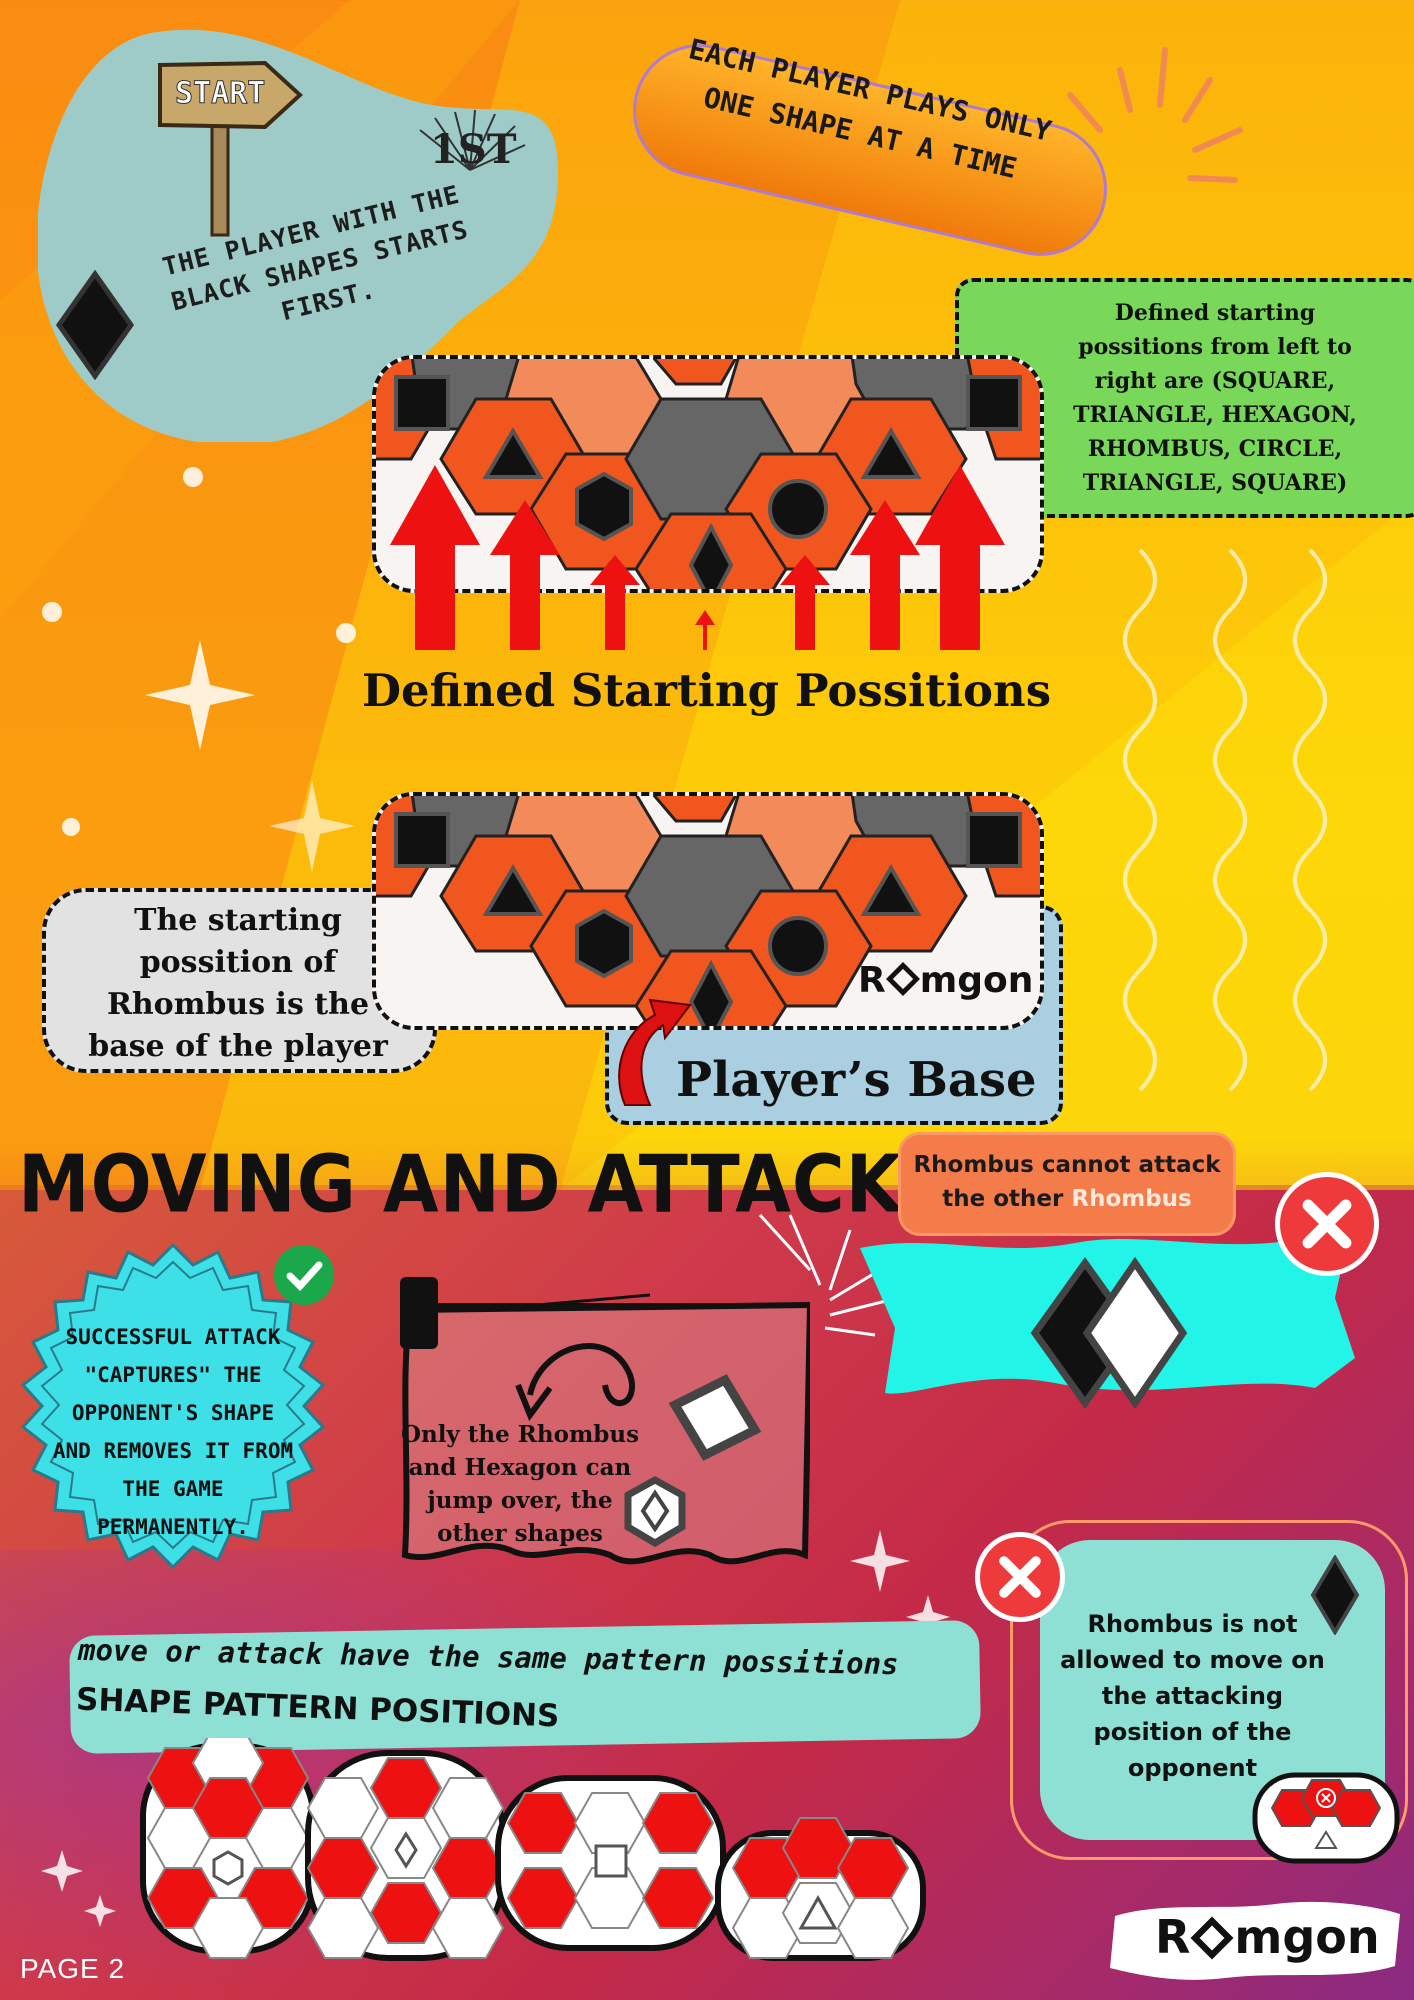 The image size is (1414, 2000). Describe the element at coordinates (1255, 1940) in the screenshot. I see `logo-brush-background` at that location.